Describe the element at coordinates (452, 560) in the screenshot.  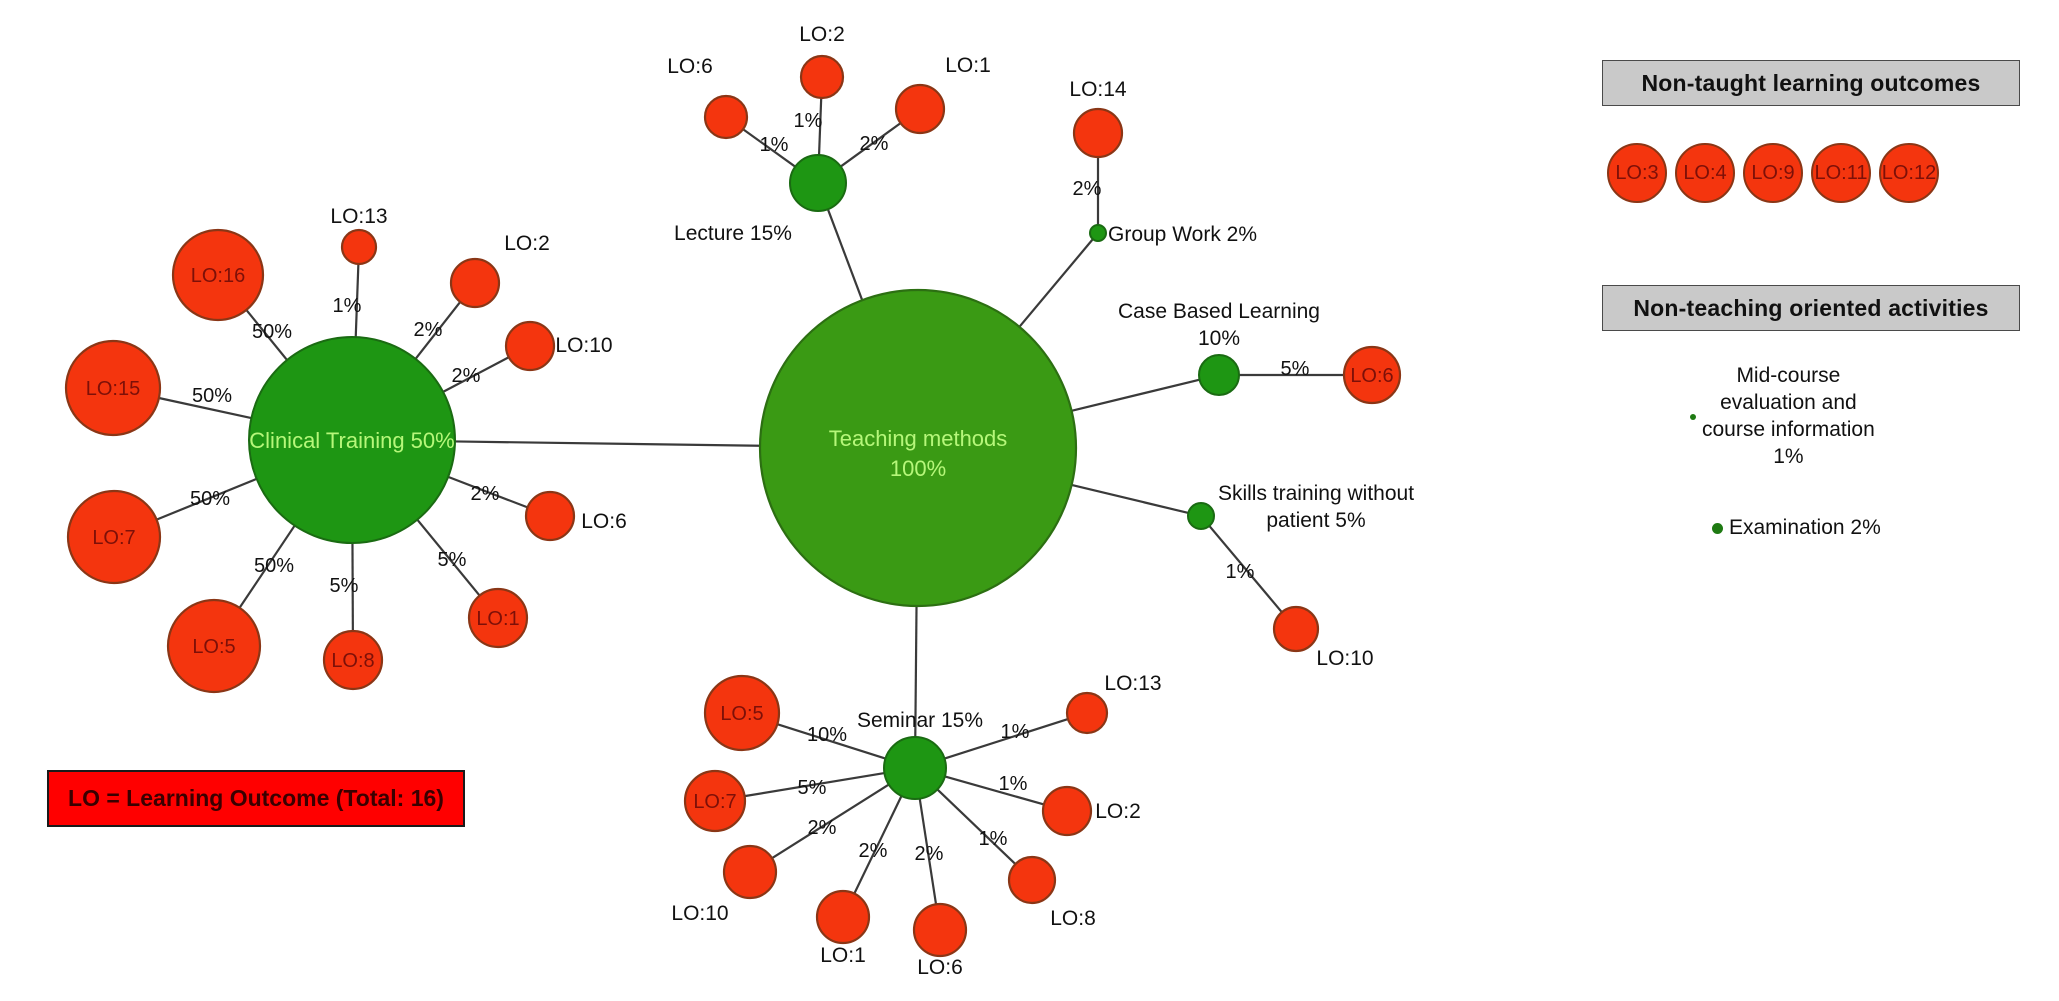
I see `edge-weight-ct-lo1: 5%` at that location.